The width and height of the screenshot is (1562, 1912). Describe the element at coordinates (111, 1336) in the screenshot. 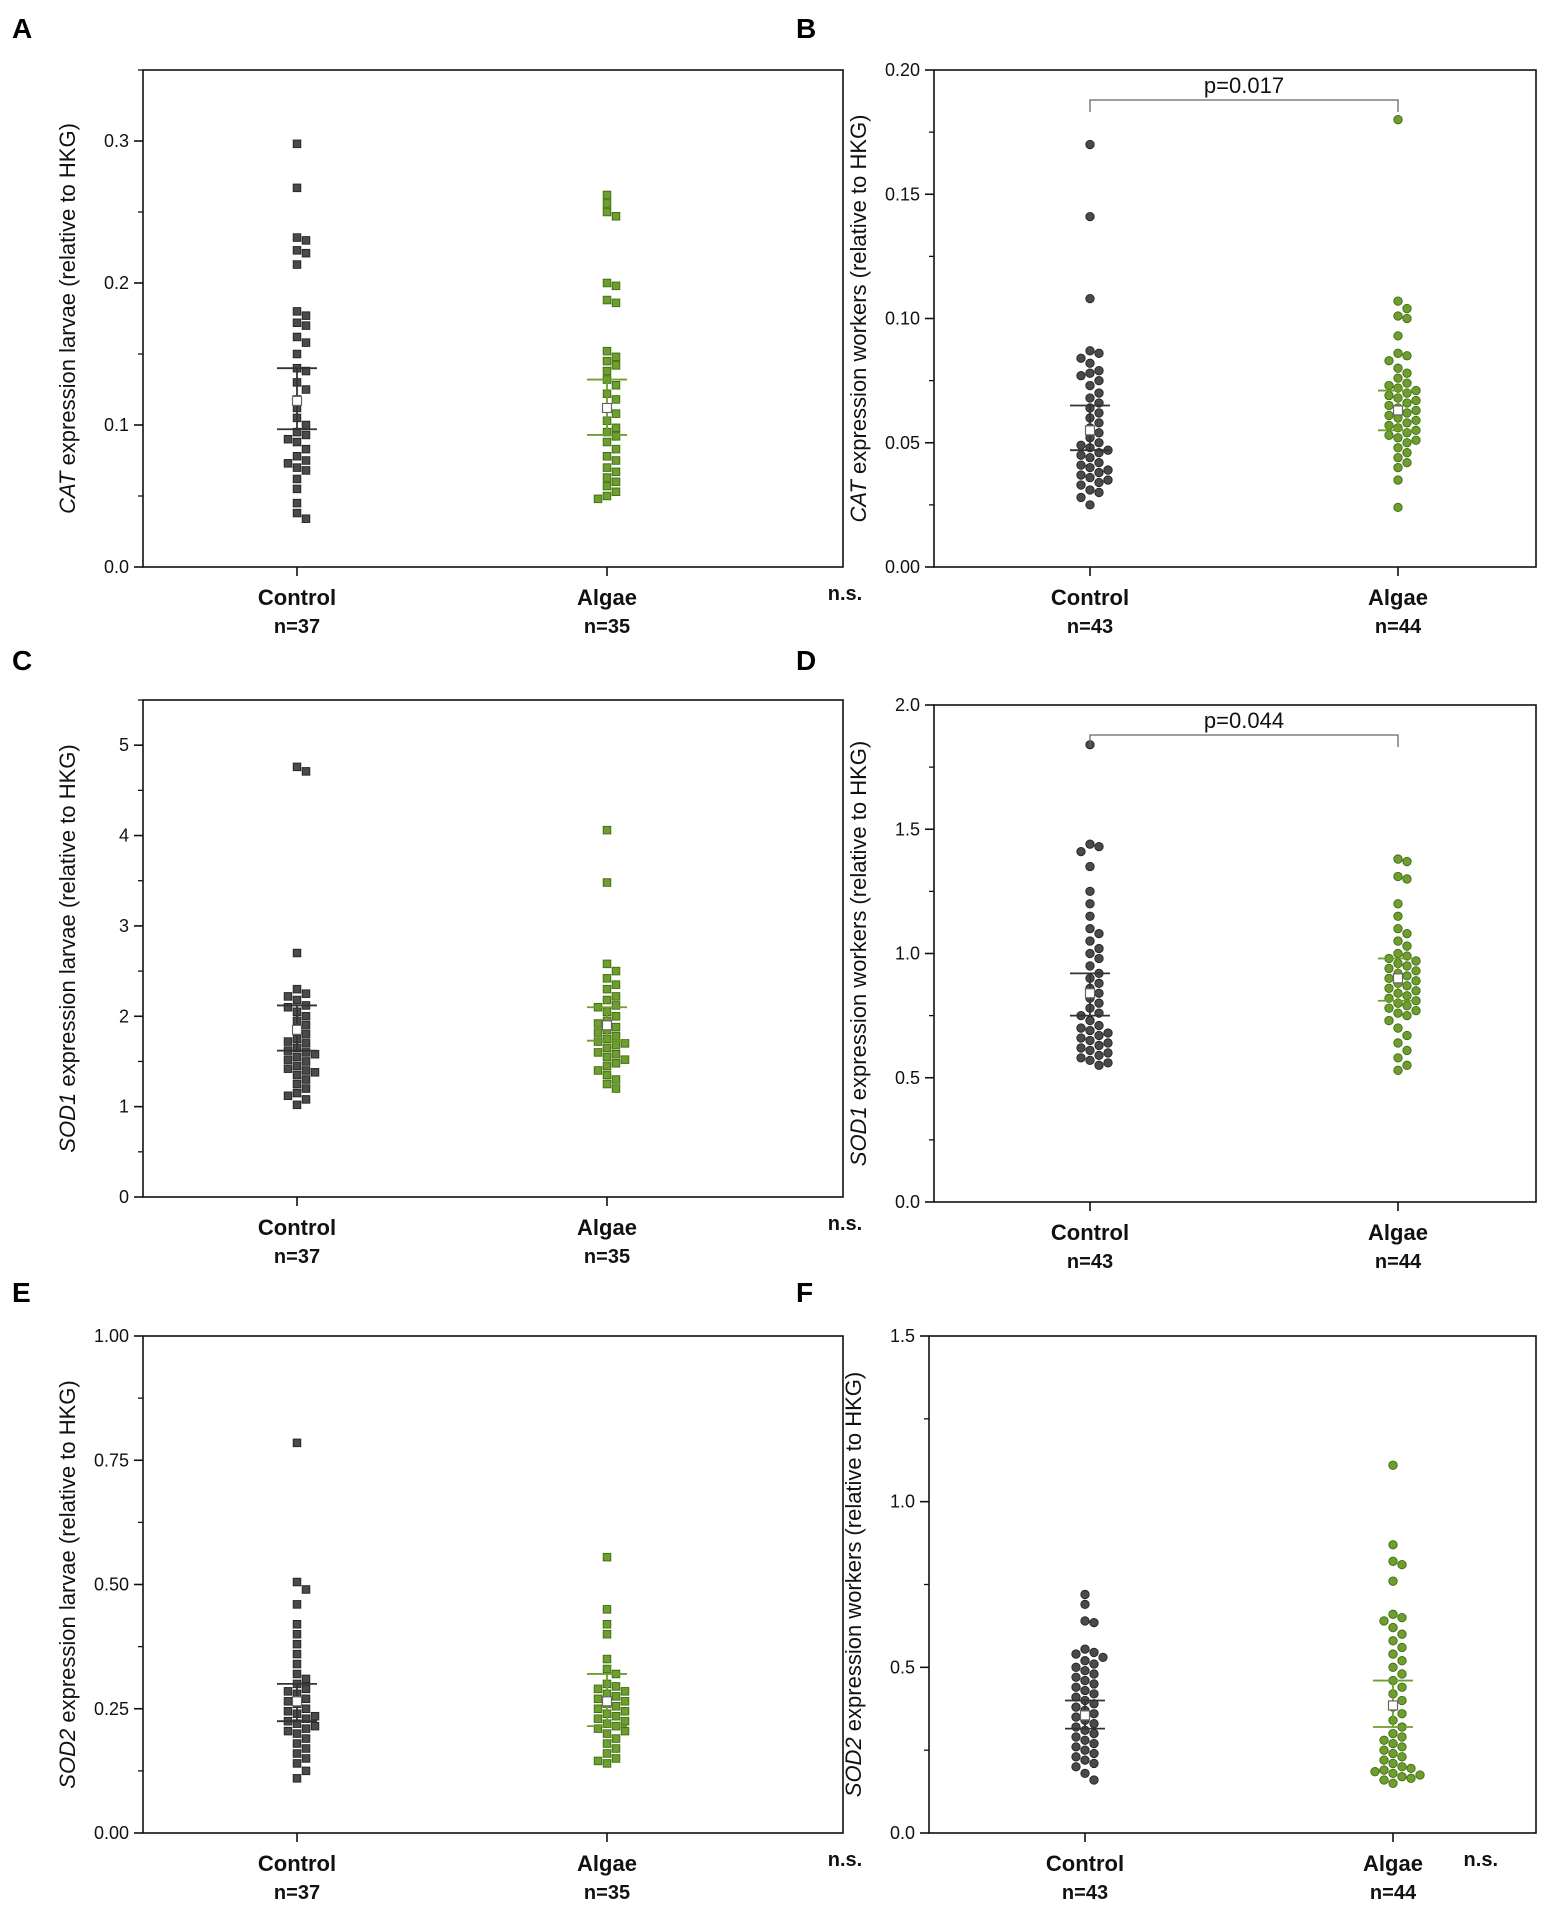

I see `y-tick-label: 1.00` at that location.